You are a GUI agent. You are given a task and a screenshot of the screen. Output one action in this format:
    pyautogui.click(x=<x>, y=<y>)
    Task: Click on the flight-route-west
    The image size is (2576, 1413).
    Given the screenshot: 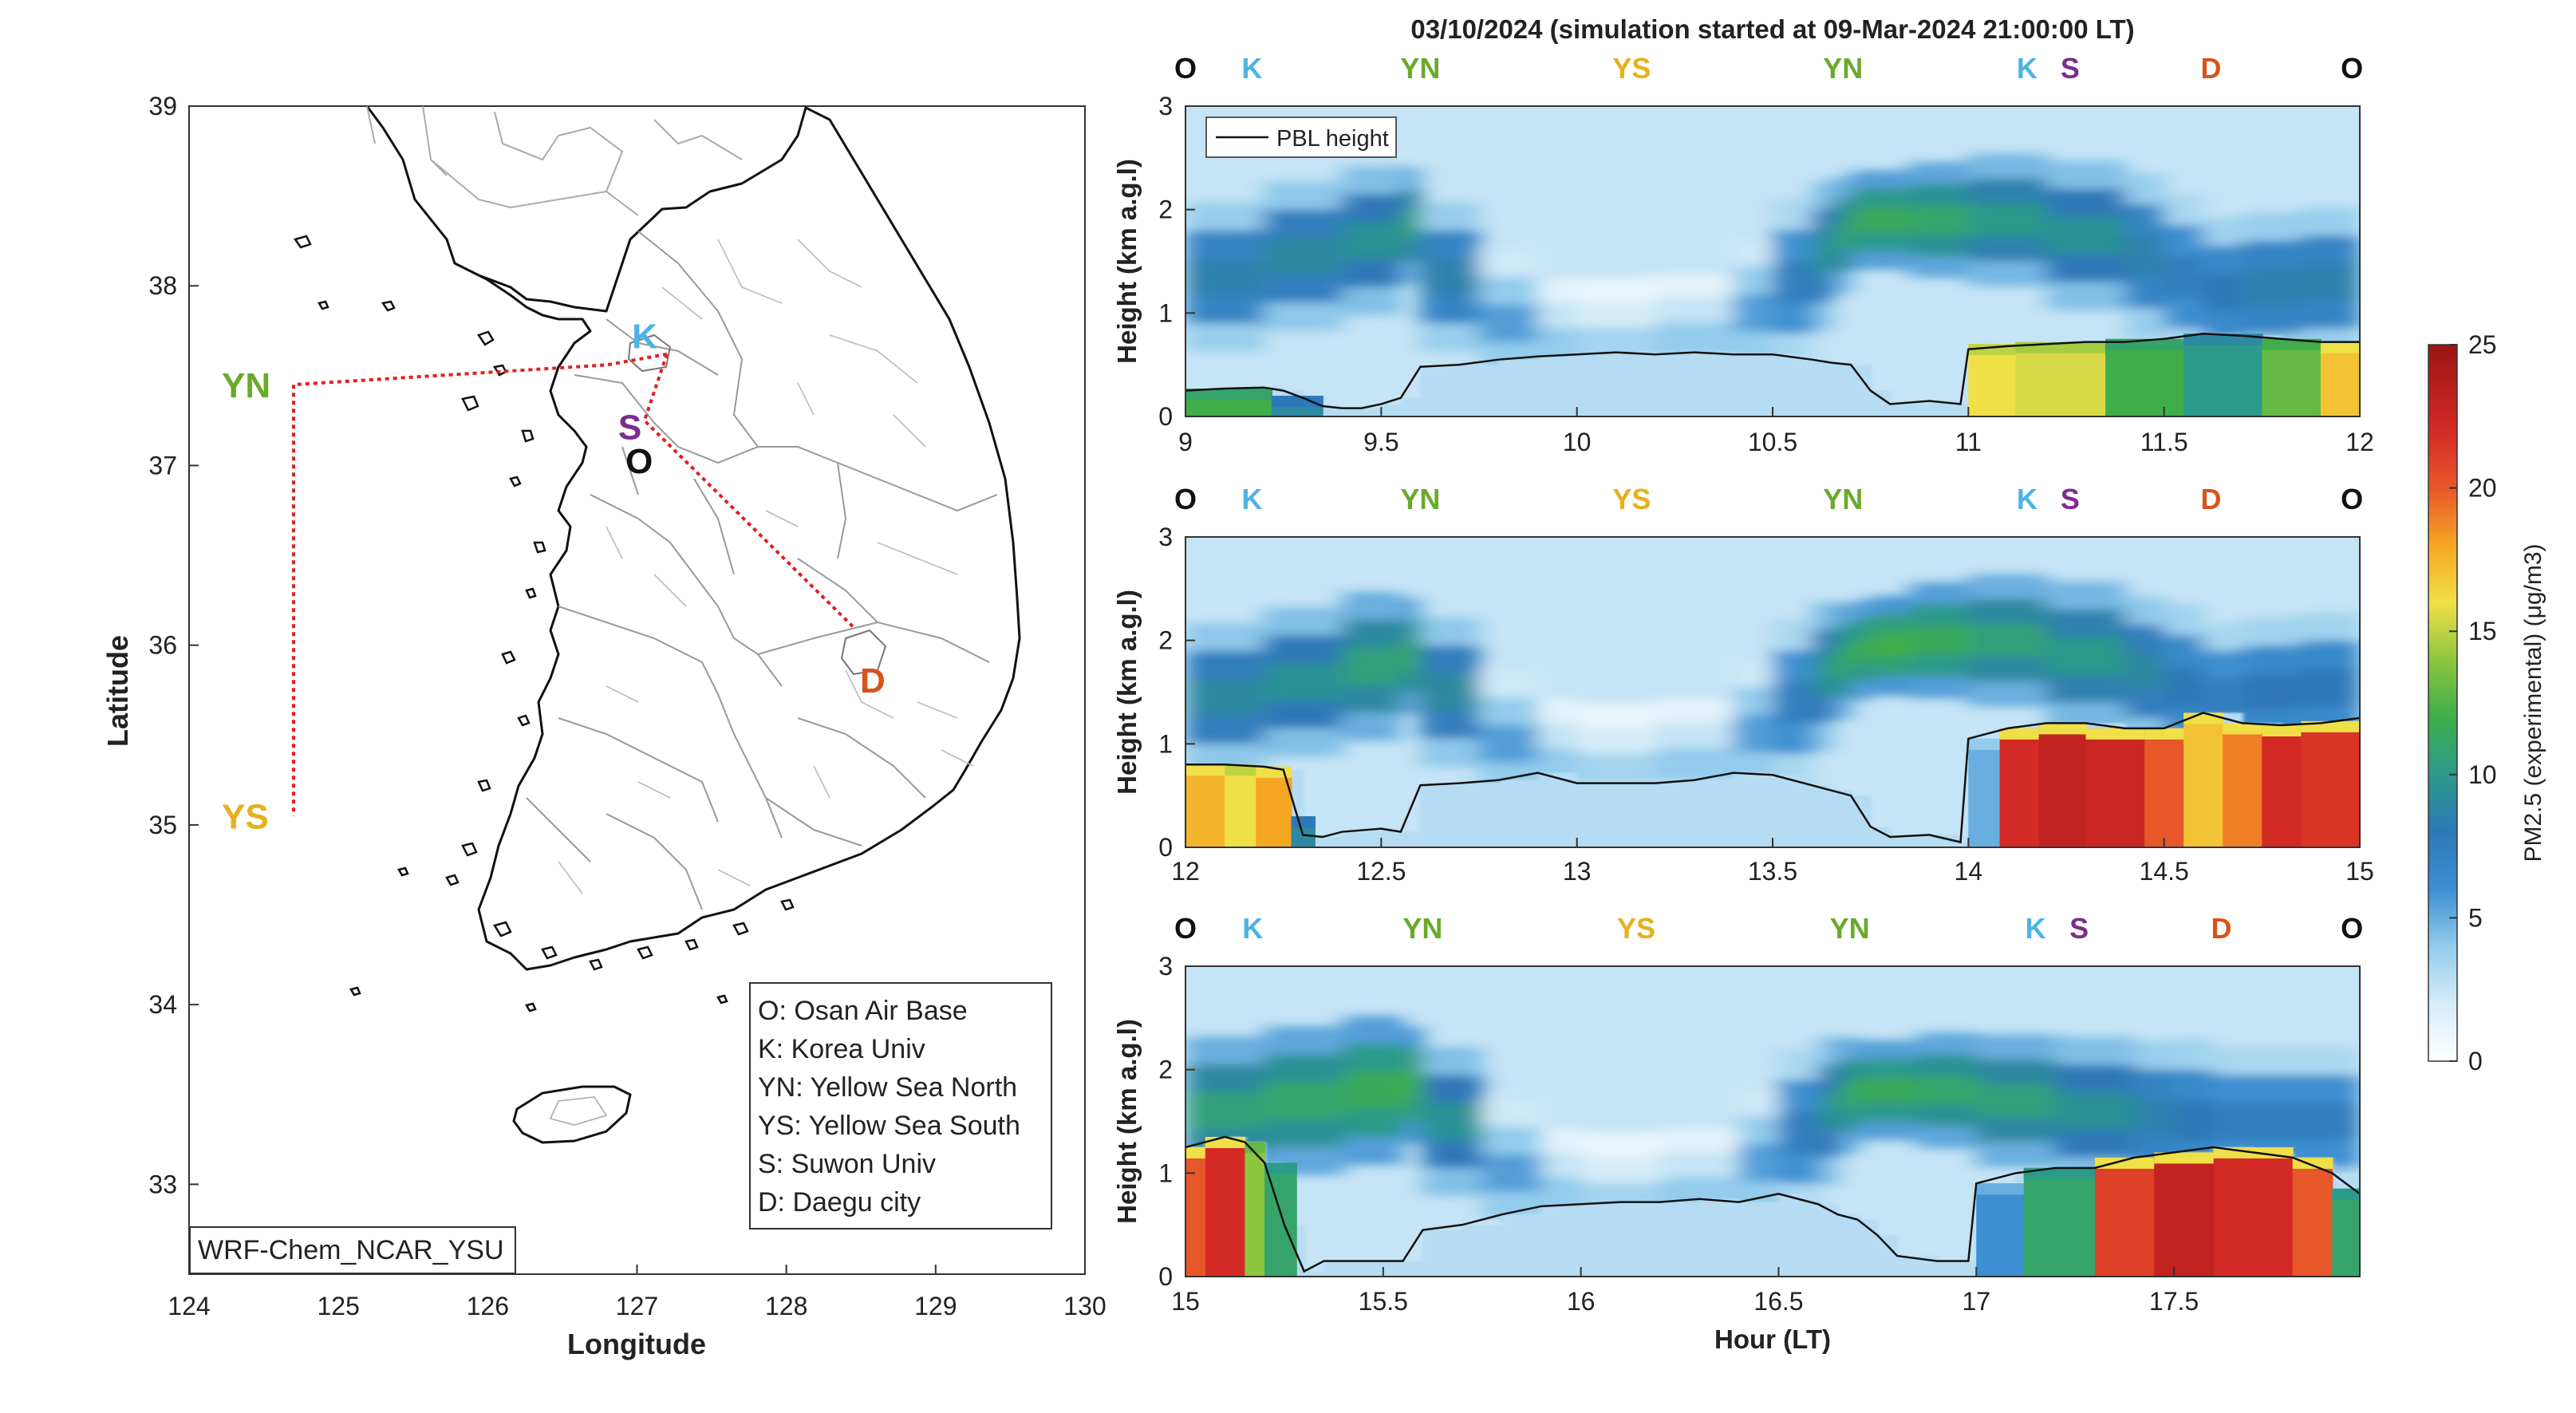 What is the action you would take?
    pyautogui.click(x=480, y=584)
    